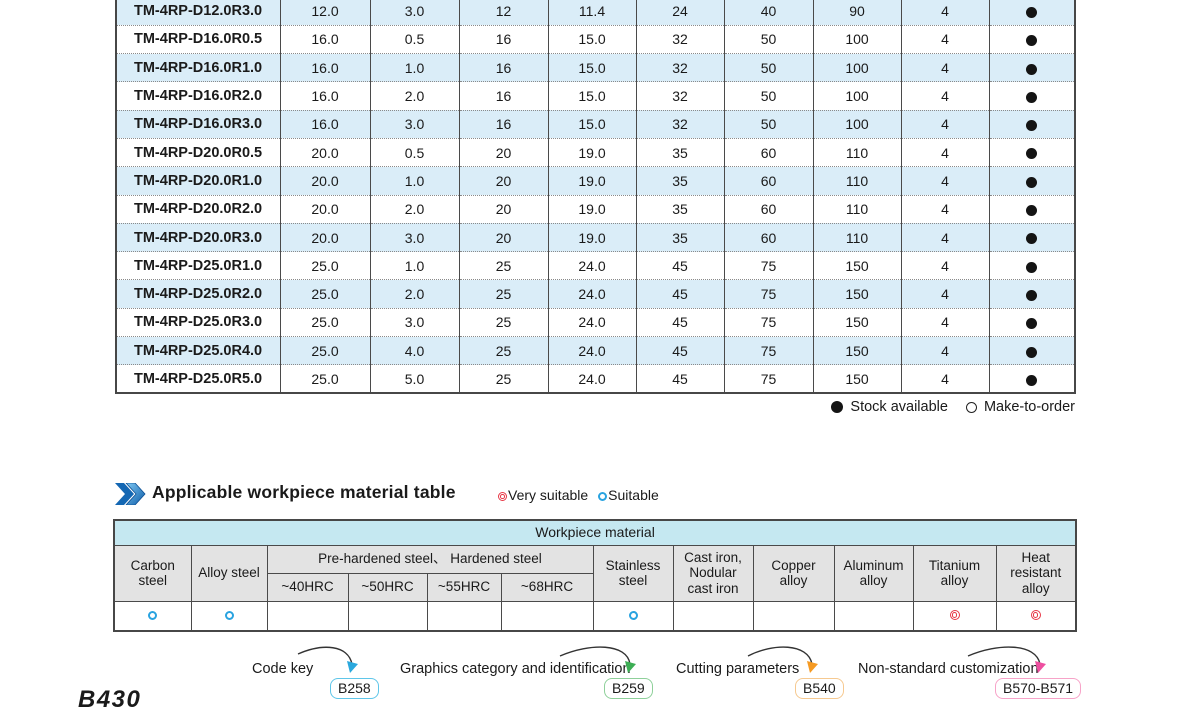 Image resolution: width=1186 pixels, height=724 pixels. Describe the element at coordinates (198, 124) in the screenshot. I see `model-cell: TM-4RP-D16.0R3.0` at that location.